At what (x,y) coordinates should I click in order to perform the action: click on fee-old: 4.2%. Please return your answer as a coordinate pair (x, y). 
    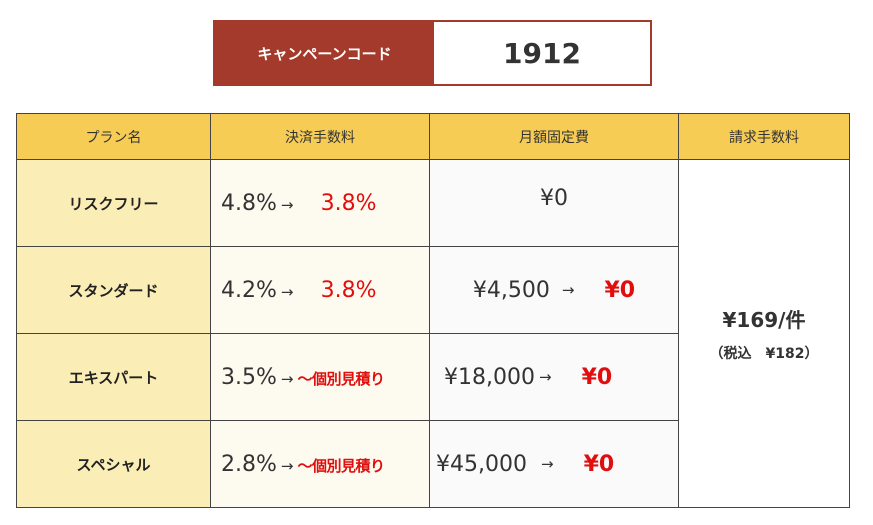
    Looking at the image, I should click on (249, 290).